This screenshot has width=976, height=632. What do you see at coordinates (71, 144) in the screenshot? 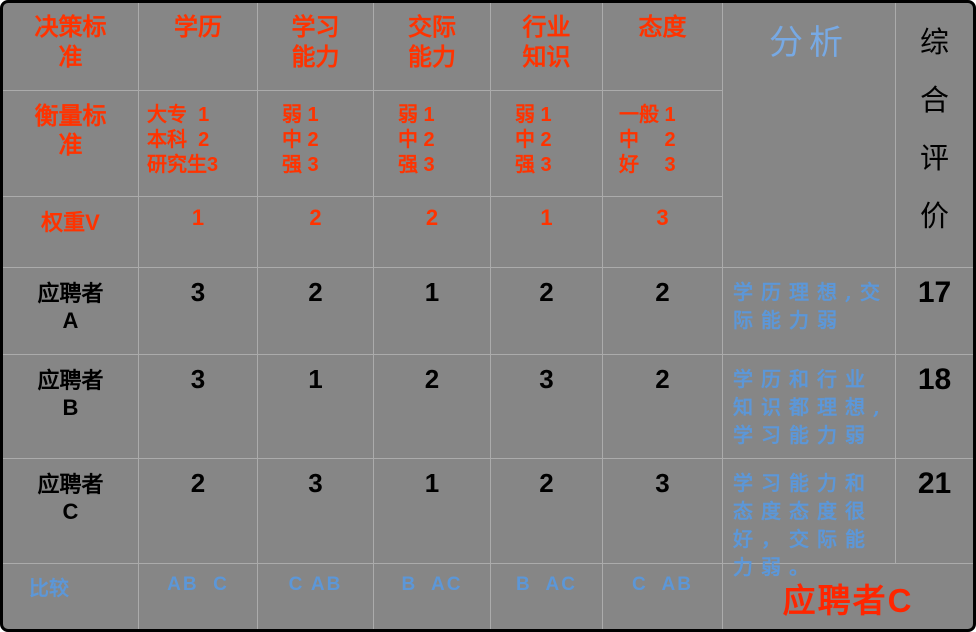
I see `measure-standard-label: 衡量标 准` at bounding box center [71, 144].